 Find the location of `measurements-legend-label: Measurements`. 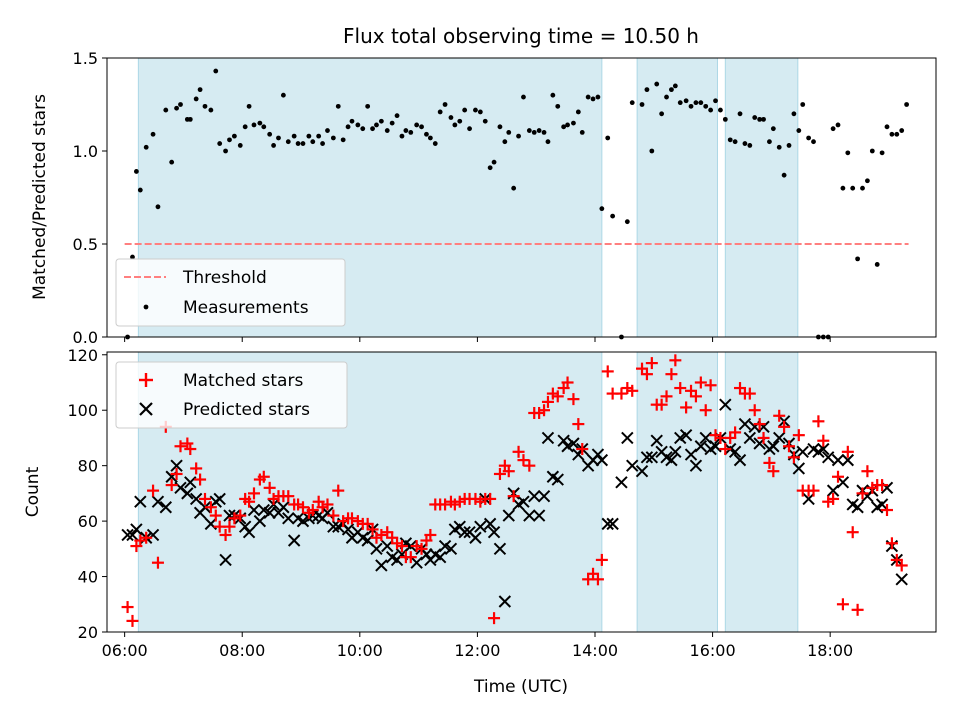

measurements-legend-label: Measurements is located at coordinates (246, 308).